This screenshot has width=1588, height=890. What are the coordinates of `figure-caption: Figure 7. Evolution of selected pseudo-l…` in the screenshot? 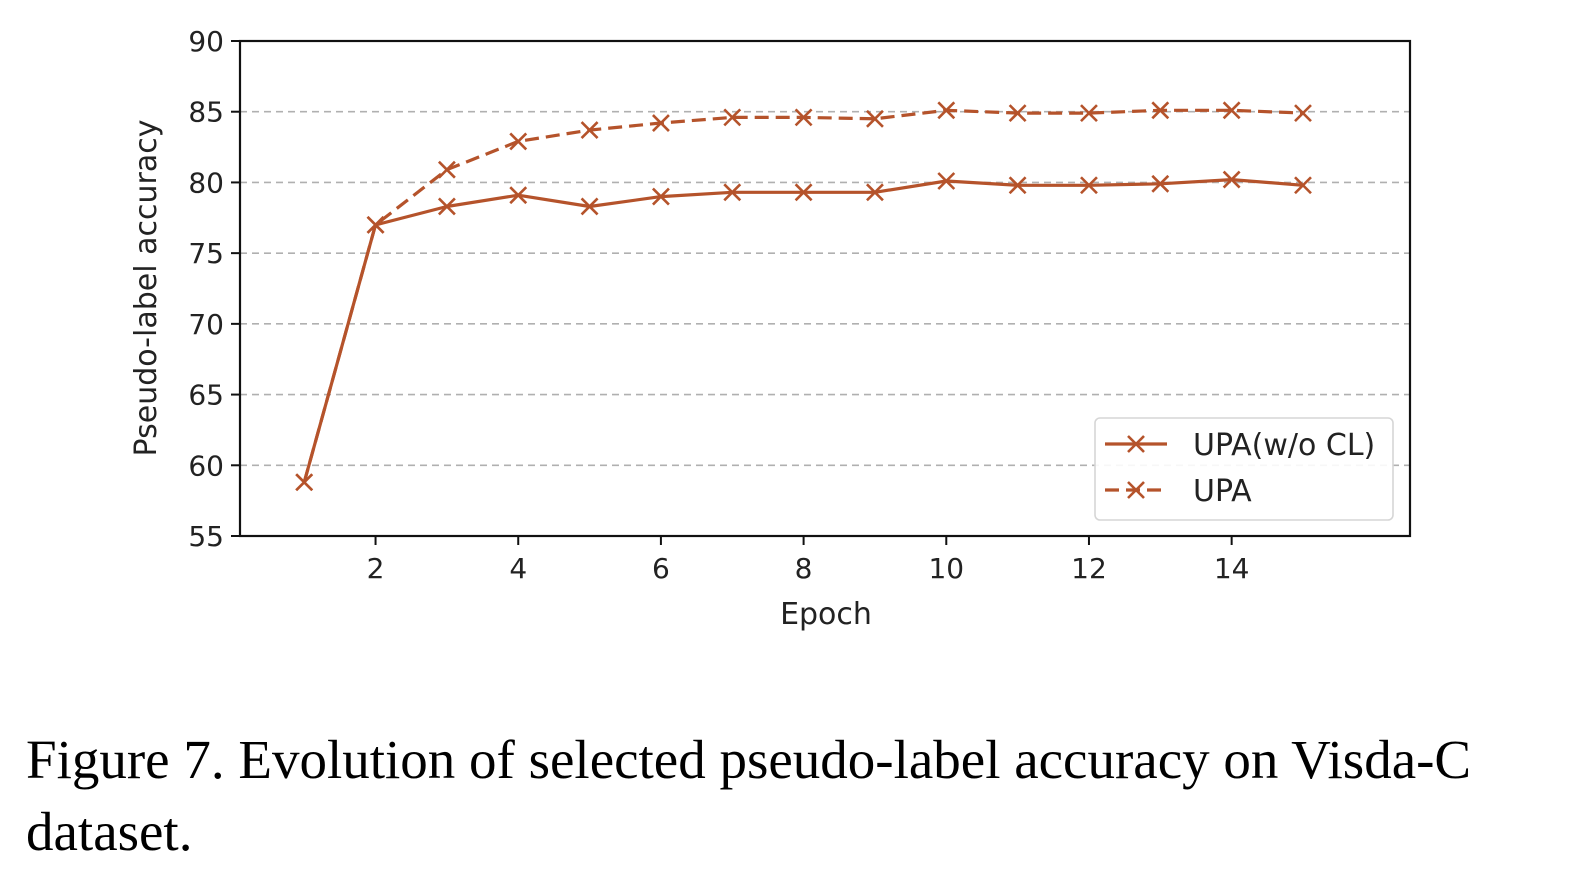 It's located at (749, 795).